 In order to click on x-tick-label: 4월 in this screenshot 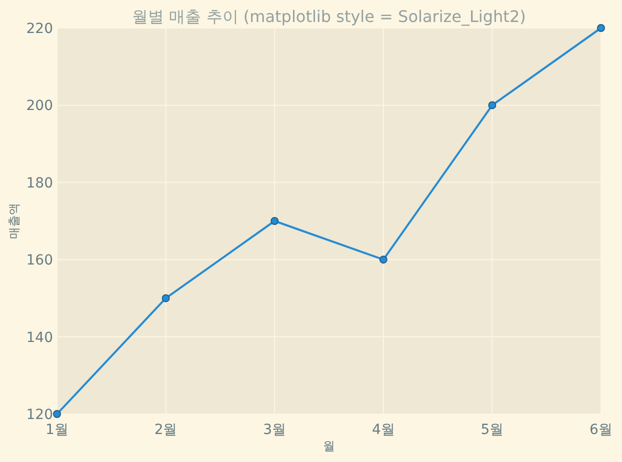, I will do `click(383, 430)`.